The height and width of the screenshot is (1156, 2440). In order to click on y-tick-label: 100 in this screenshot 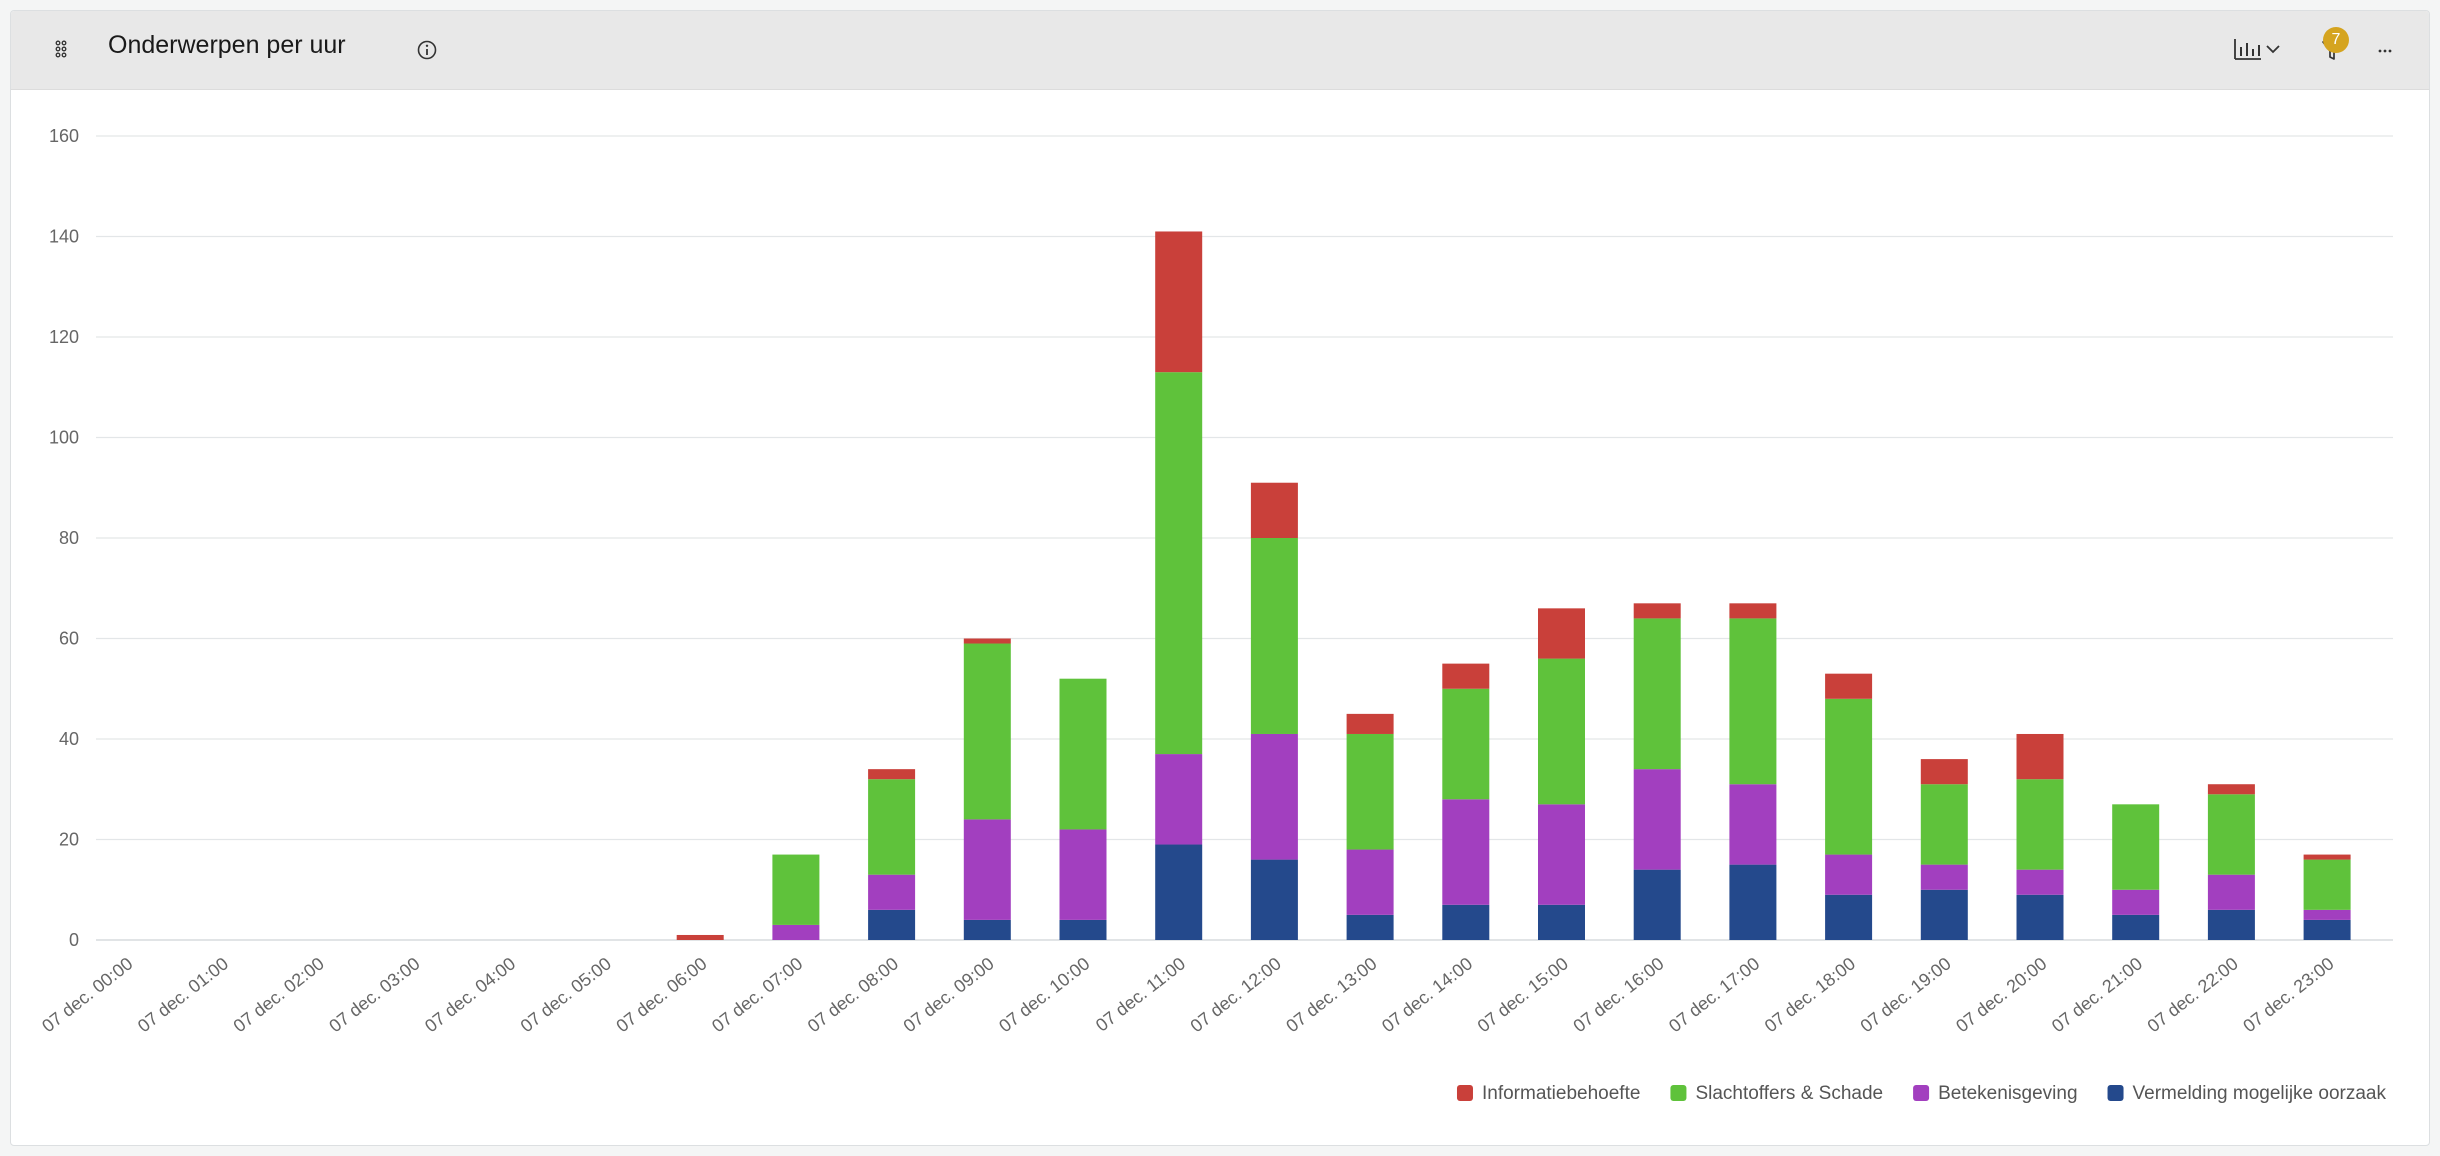, I will do `click(64, 438)`.